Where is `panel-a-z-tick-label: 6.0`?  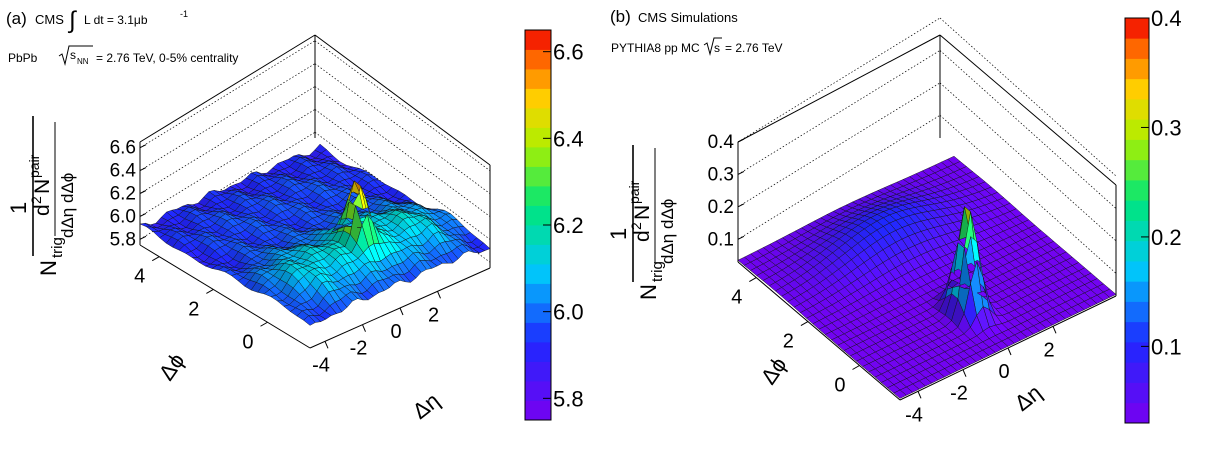
panel-a-z-tick-label: 6.0 is located at coordinates (123, 216).